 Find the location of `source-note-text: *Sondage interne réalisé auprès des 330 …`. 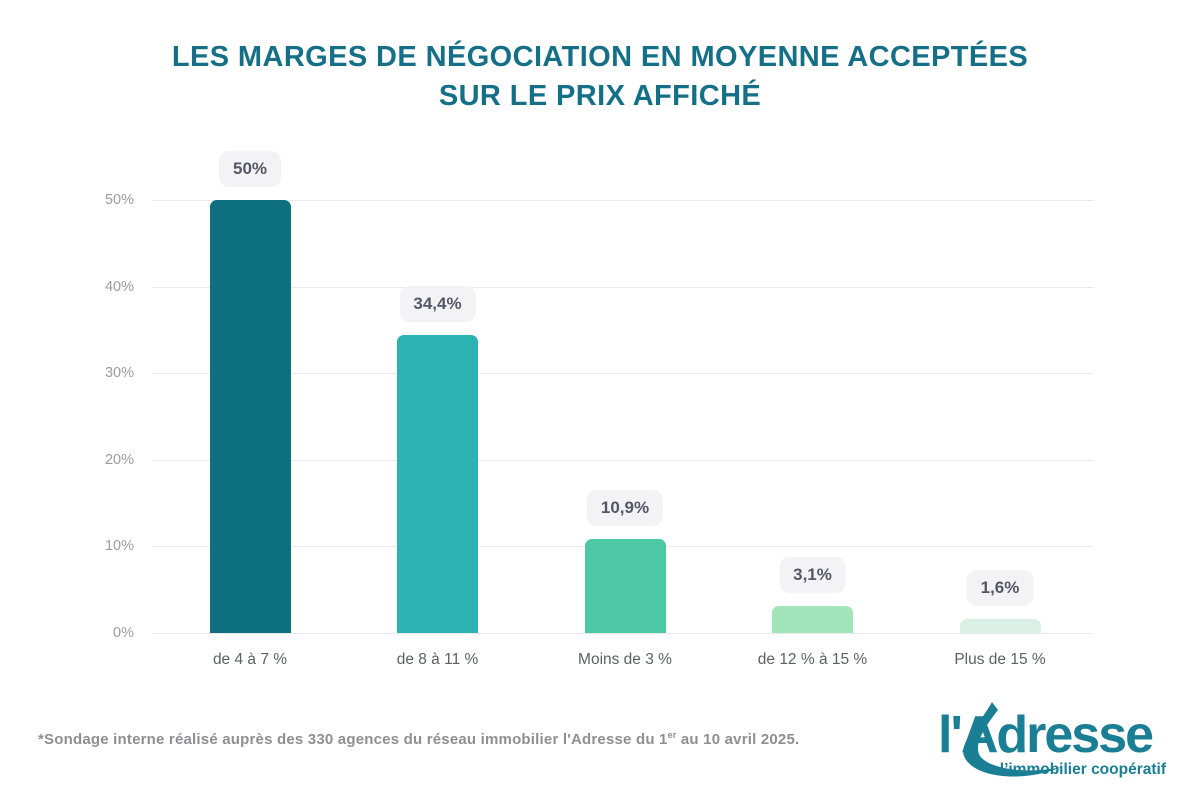

source-note-text: *Sondage interne réalisé auprès des 330 … is located at coordinates (353, 739).